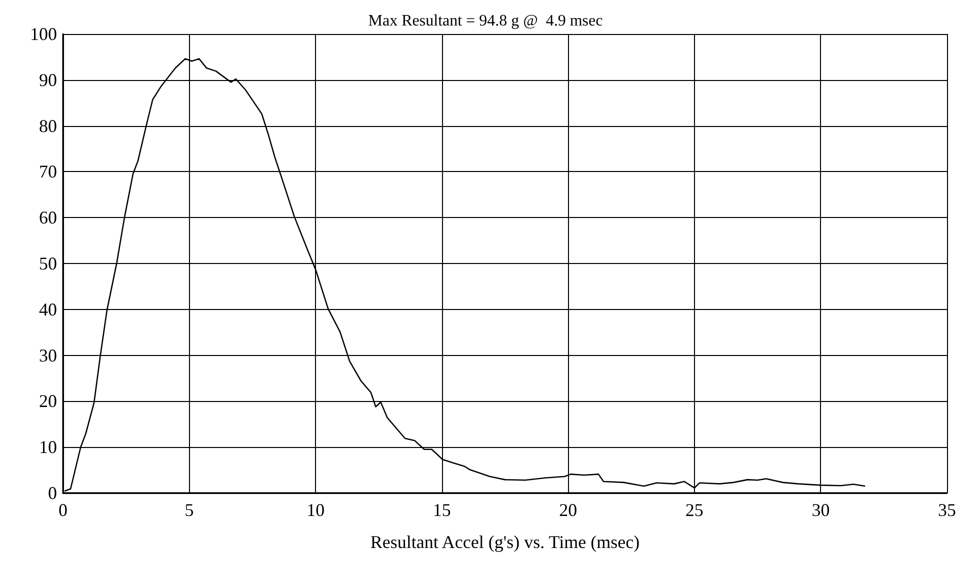 The height and width of the screenshot is (573, 971). What do you see at coordinates (48, 401) in the screenshot?
I see `y-tick-label: 20` at bounding box center [48, 401].